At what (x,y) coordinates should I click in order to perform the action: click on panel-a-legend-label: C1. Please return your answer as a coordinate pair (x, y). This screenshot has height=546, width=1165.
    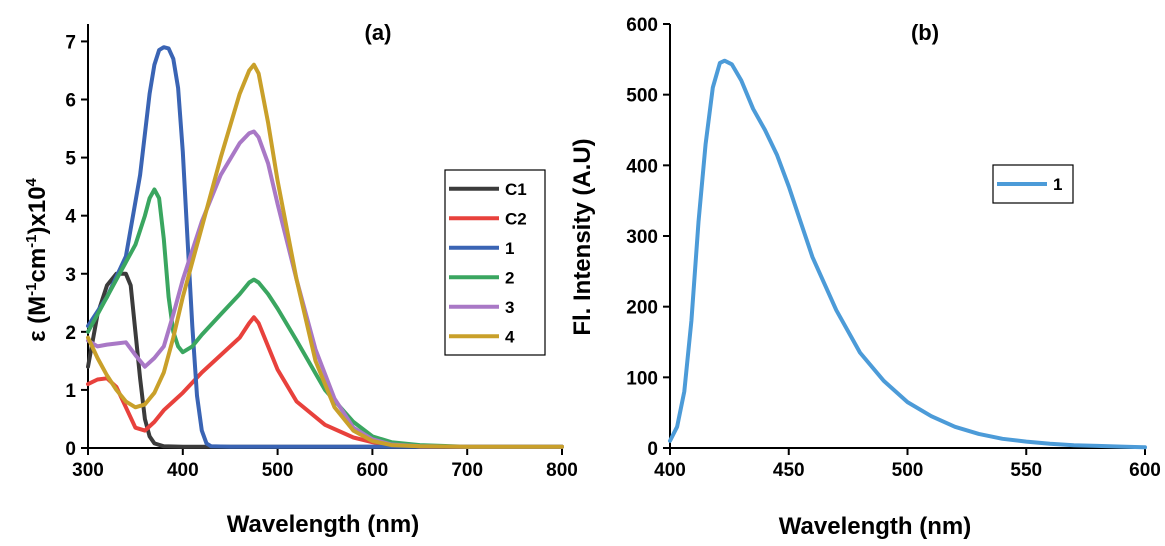
    Looking at the image, I should click on (516, 189).